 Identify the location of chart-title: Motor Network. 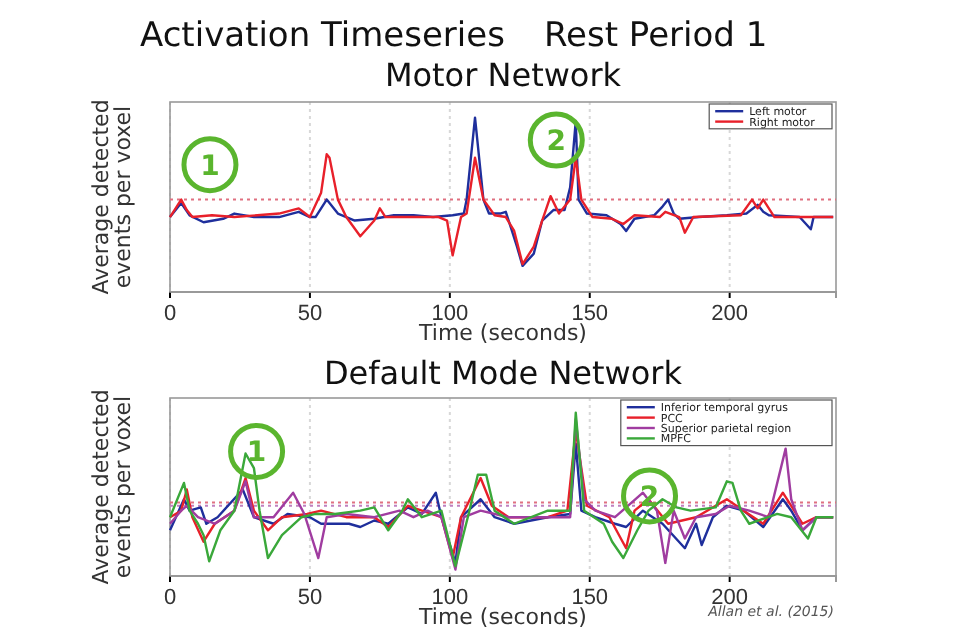
(503, 75).